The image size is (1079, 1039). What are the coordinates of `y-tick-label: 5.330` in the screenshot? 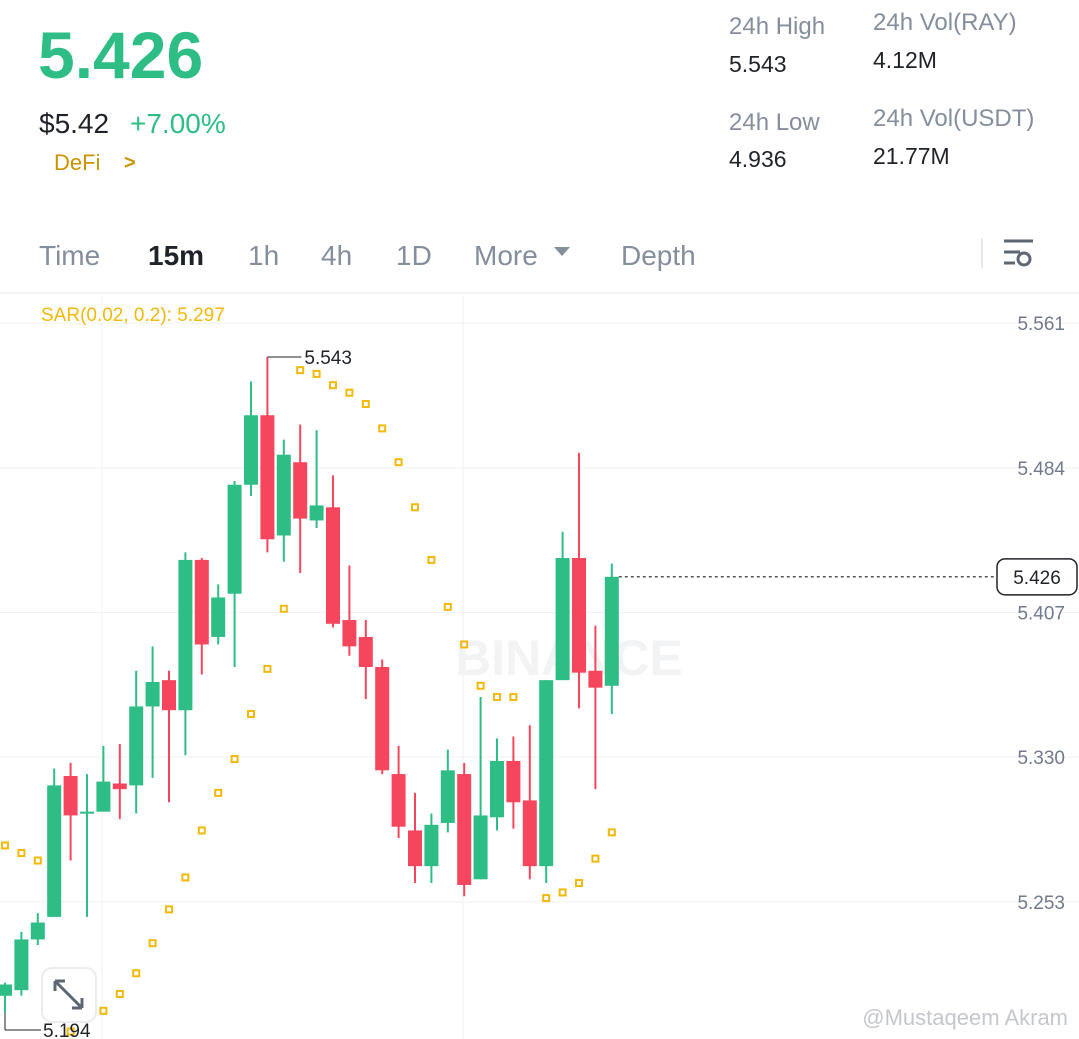 It's located at (1041, 758).